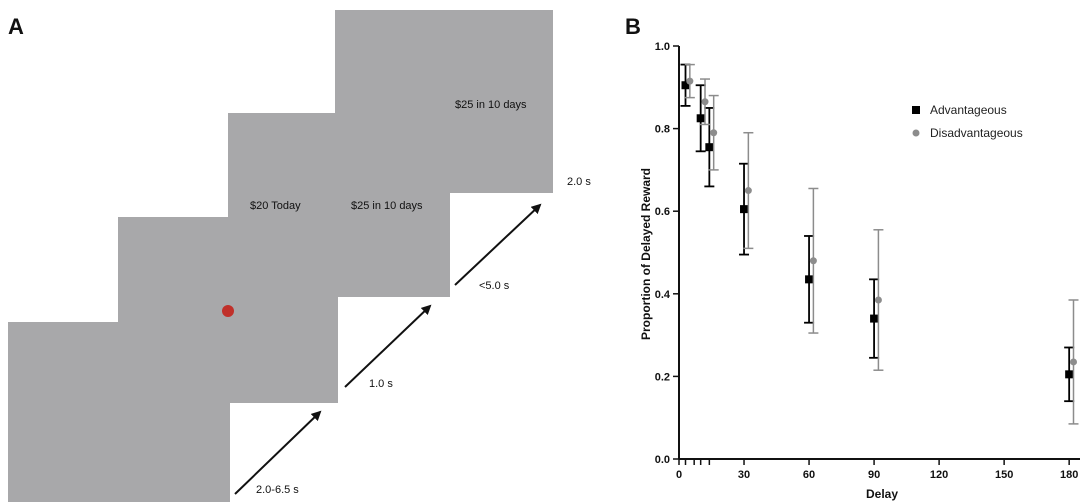  What do you see at coordinates (662, 212) in the screenshot?
I see `y-tick-label: 0.6` at bounding box center [662, 212].